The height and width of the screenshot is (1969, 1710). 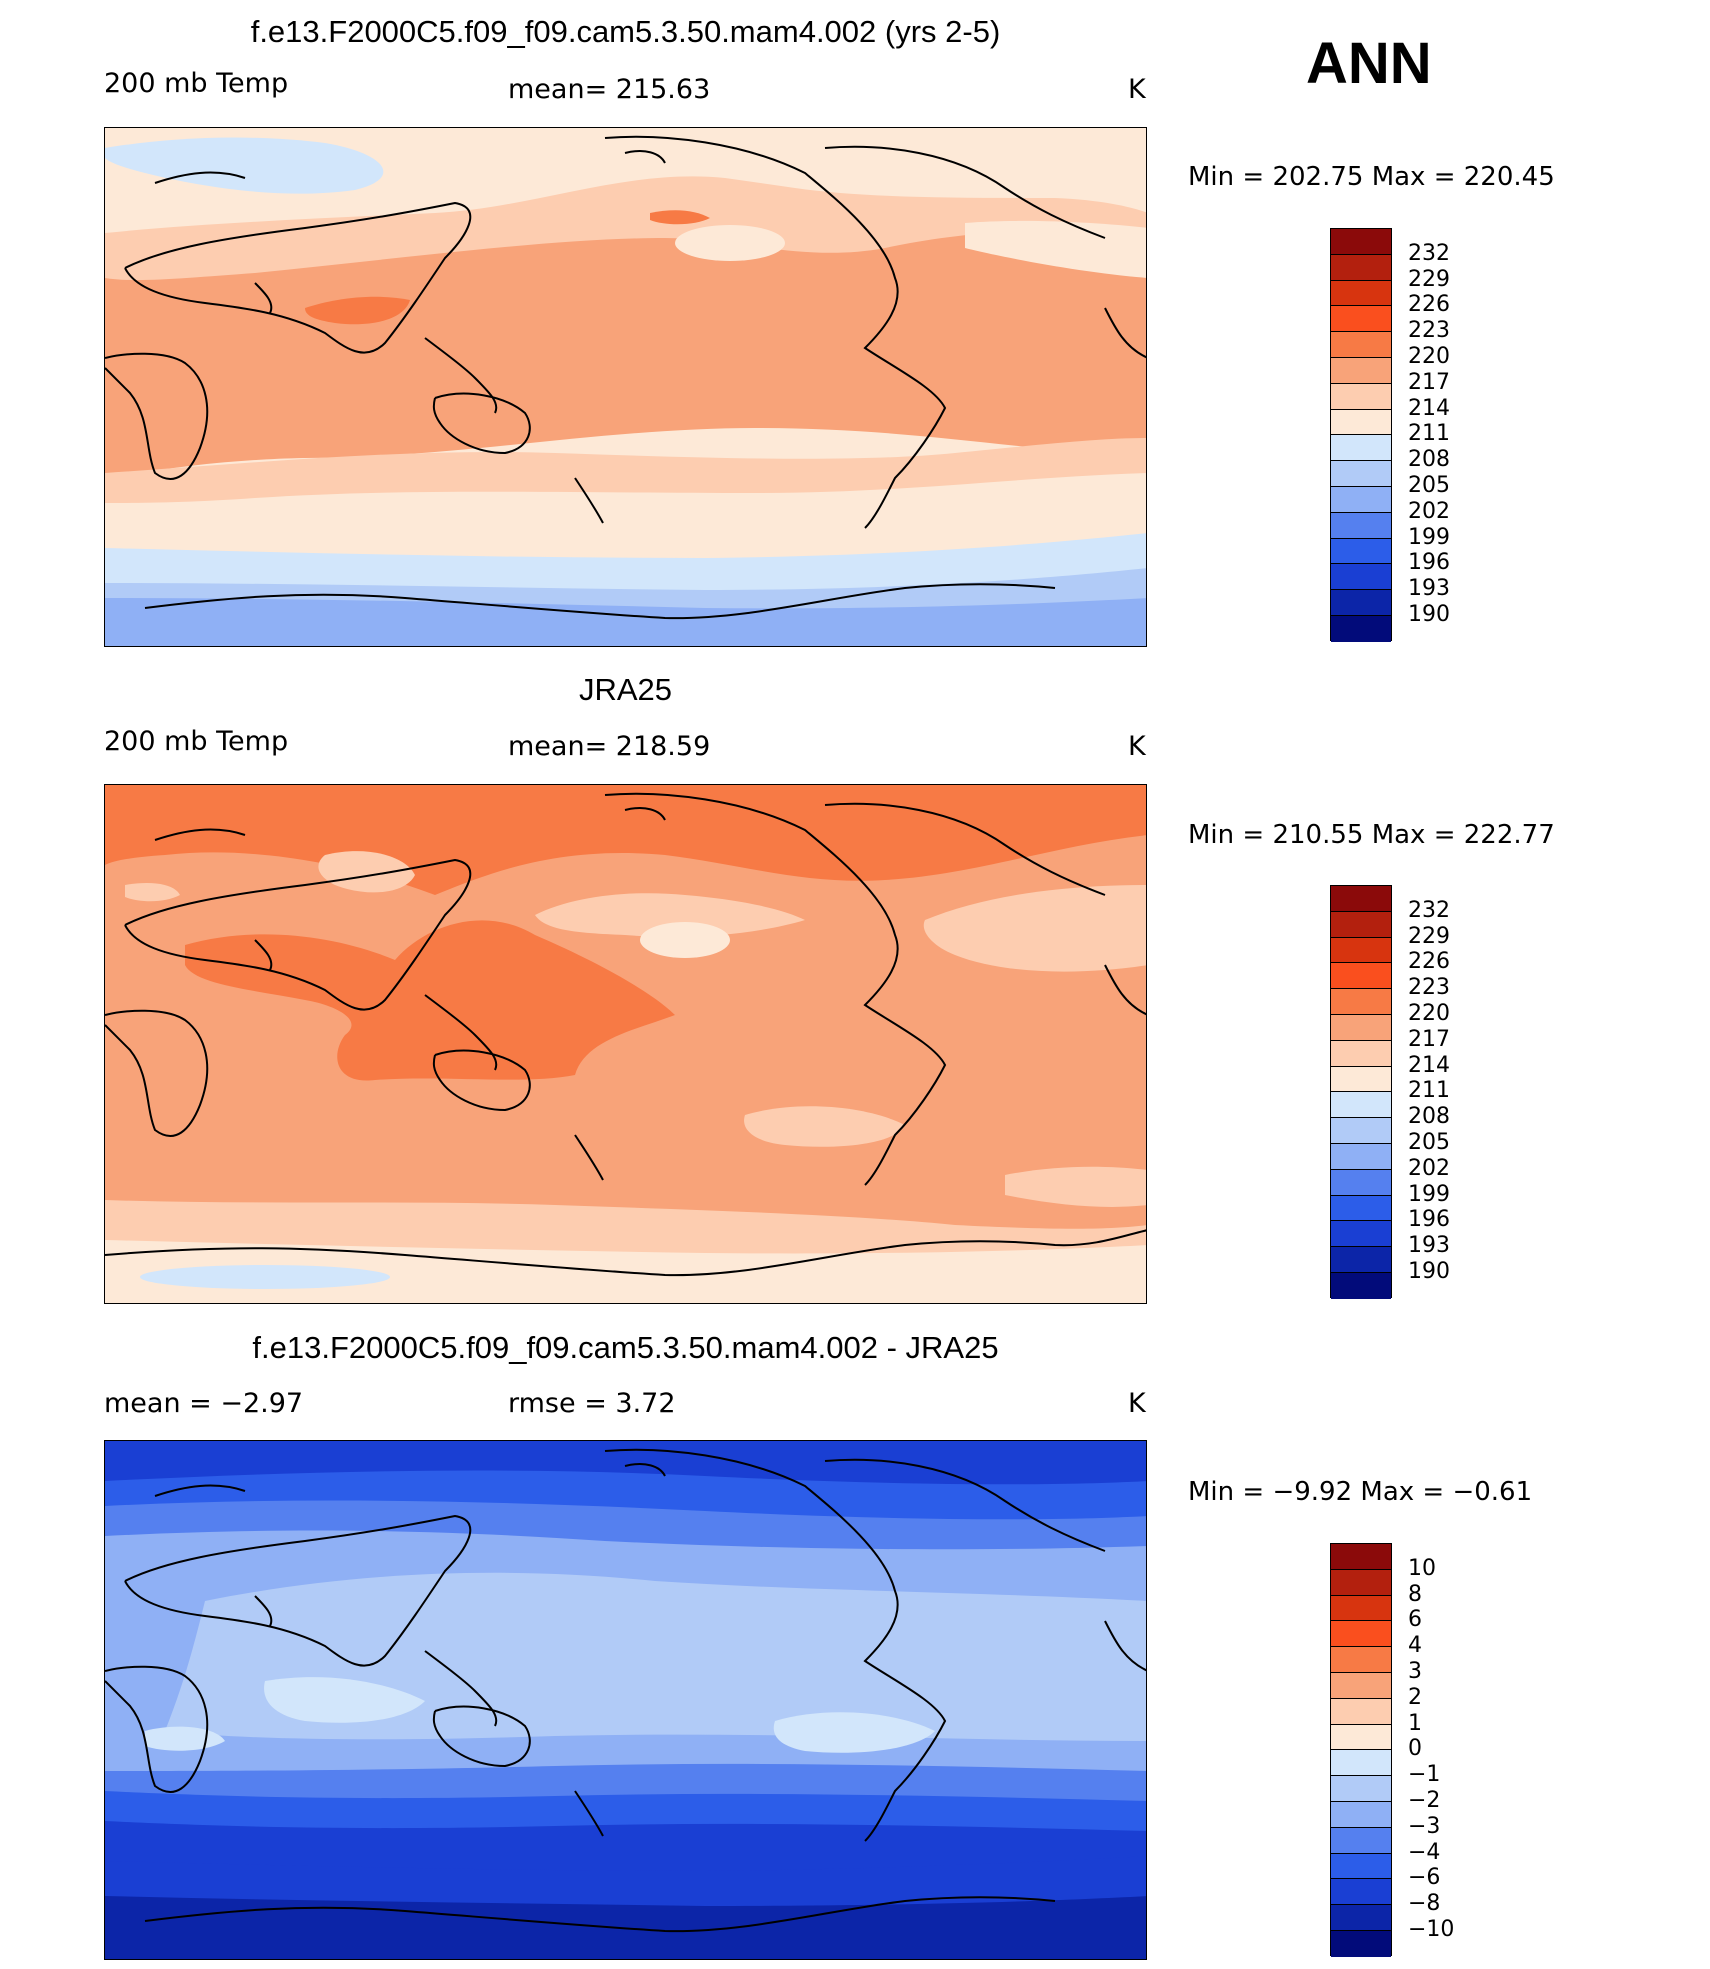 I want to click on panel-2-variable-label: 200 mb Temp, so click(x=196, y=741).